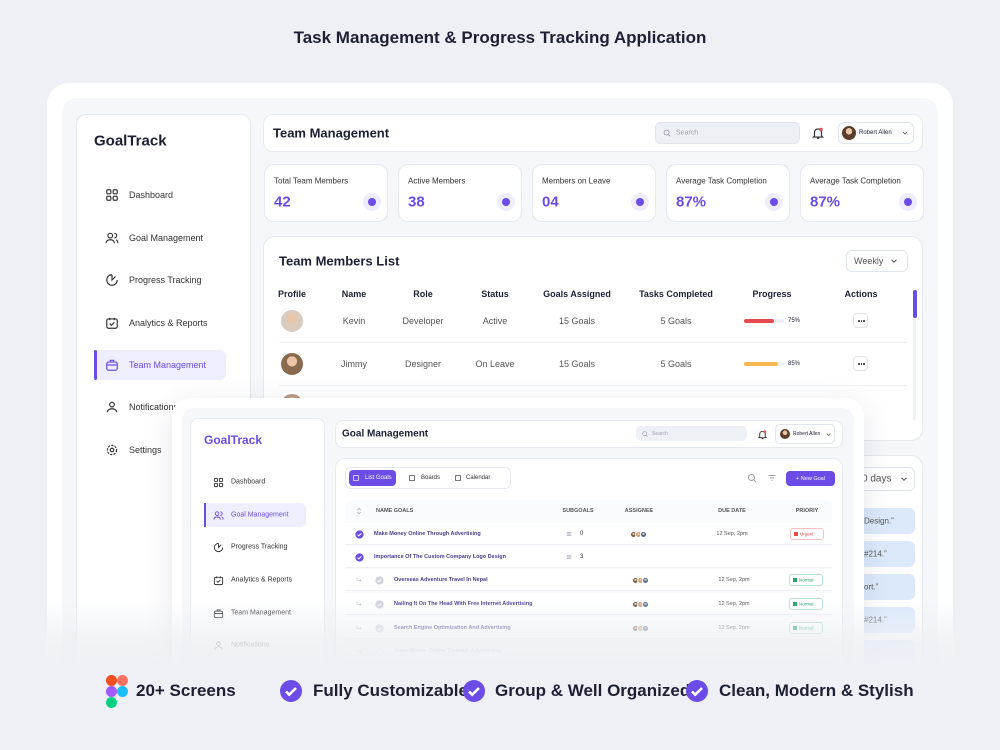  I want to click on filter-label: Weekly, so click(869, 261).